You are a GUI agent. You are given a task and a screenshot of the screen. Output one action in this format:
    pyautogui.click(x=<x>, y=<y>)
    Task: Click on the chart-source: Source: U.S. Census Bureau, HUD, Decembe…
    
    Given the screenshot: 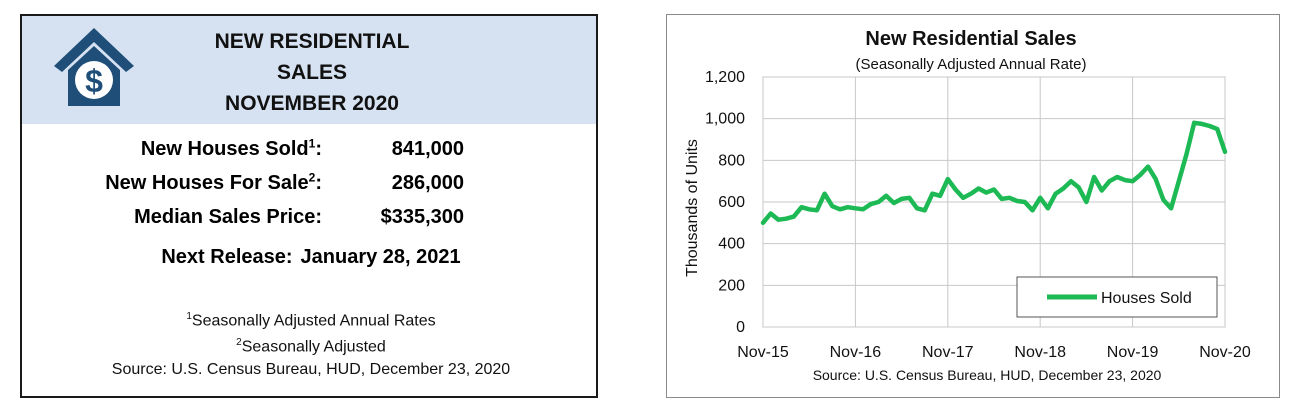 What is the action you would take?
    pyautogui.click(x=987, y=375)
    